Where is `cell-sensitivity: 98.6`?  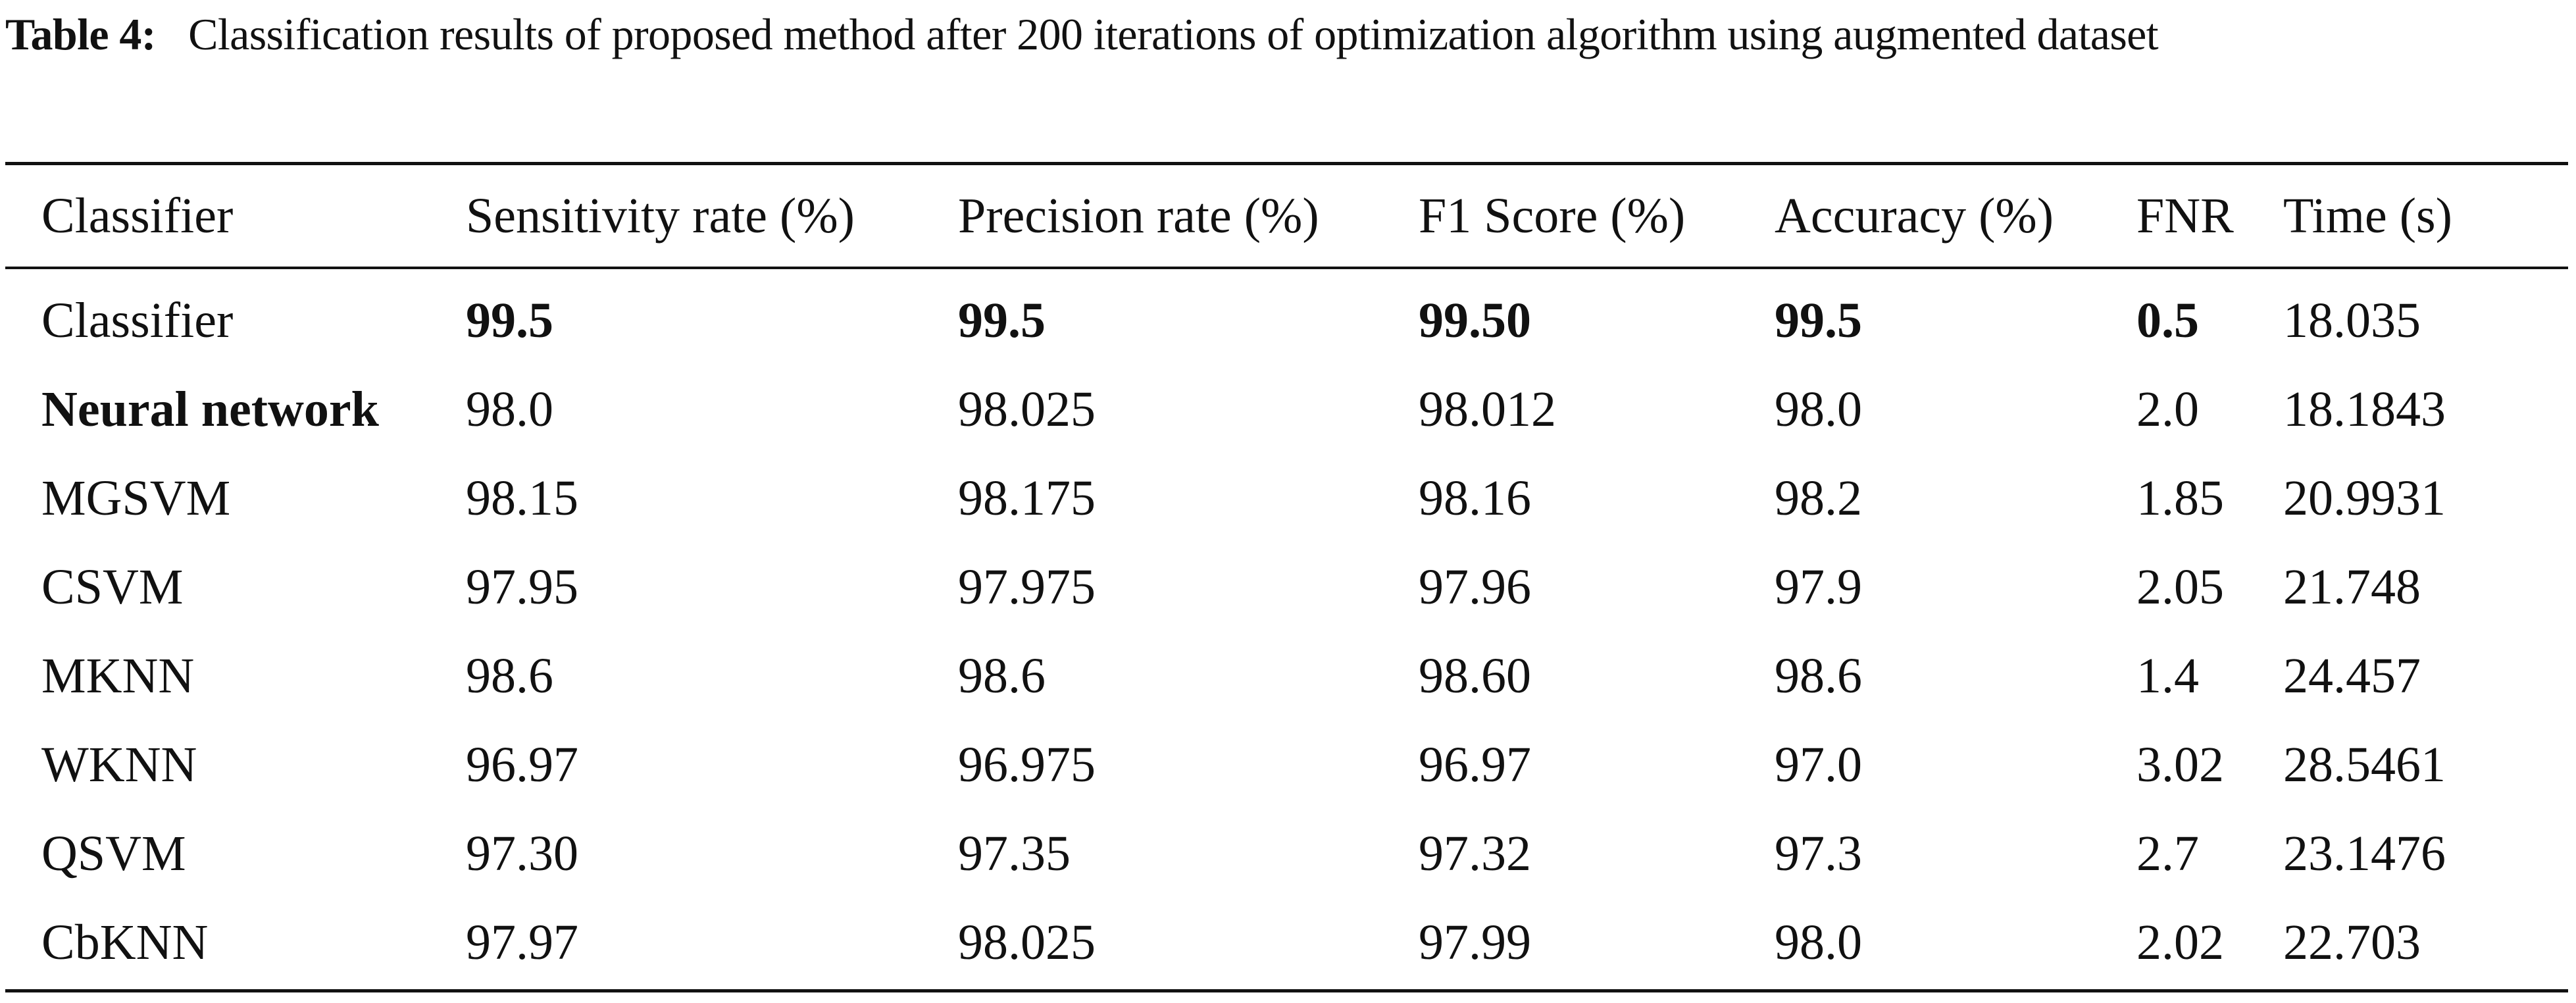 cell-sensitivity: 98.6 is located at coordinates (509, 676).